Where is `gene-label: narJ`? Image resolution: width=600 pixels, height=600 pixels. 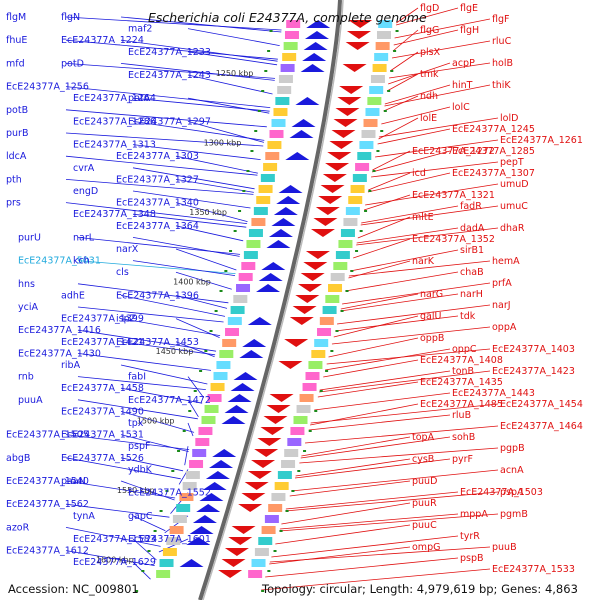 gene-label: narJ is located at coordinates (501, 305).